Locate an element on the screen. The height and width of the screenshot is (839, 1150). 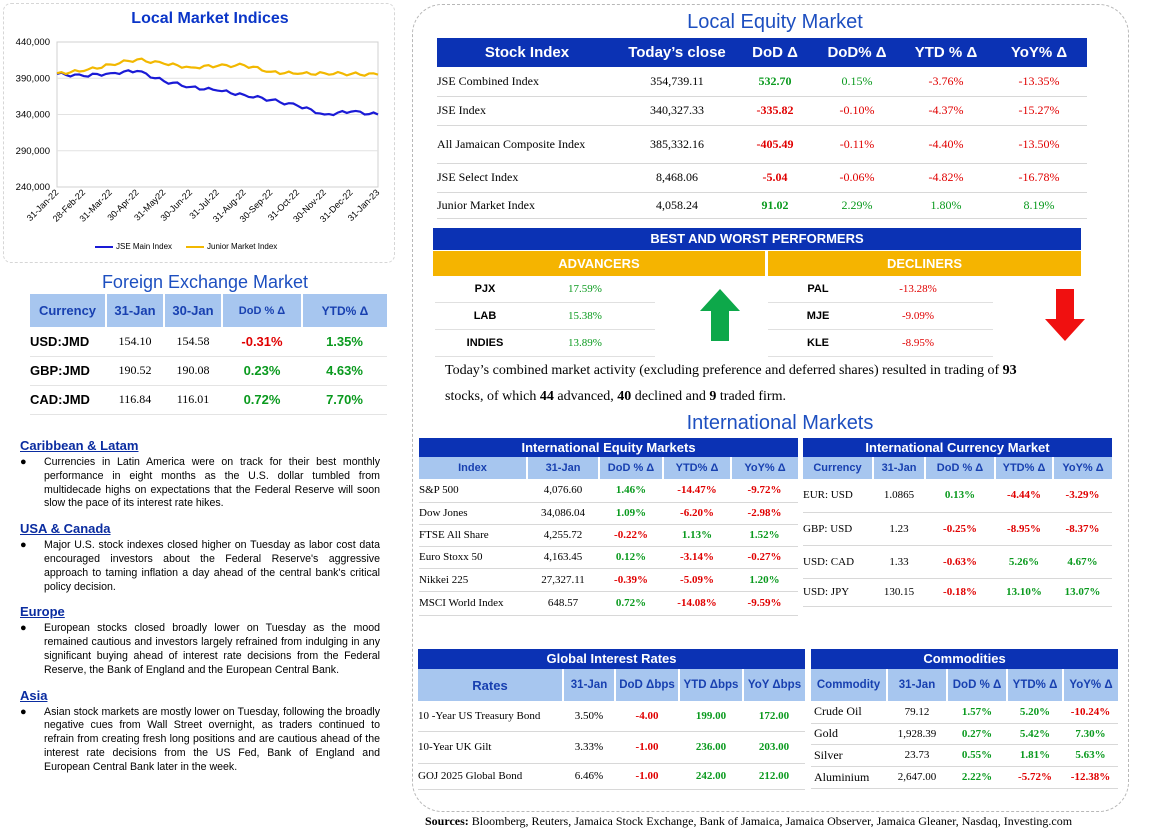
fx-31jan: 190.52 is located at coordinates (135, 370).